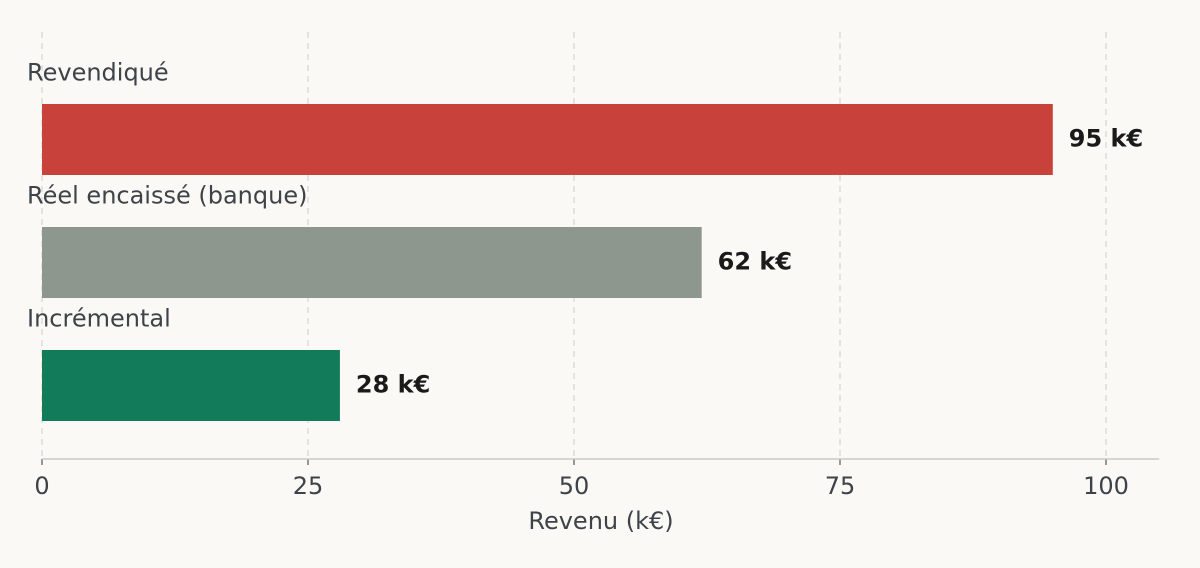  Describe the element at coordinates (393, 385) in the screenshot. I see `value-label: 28 k€` at that location.